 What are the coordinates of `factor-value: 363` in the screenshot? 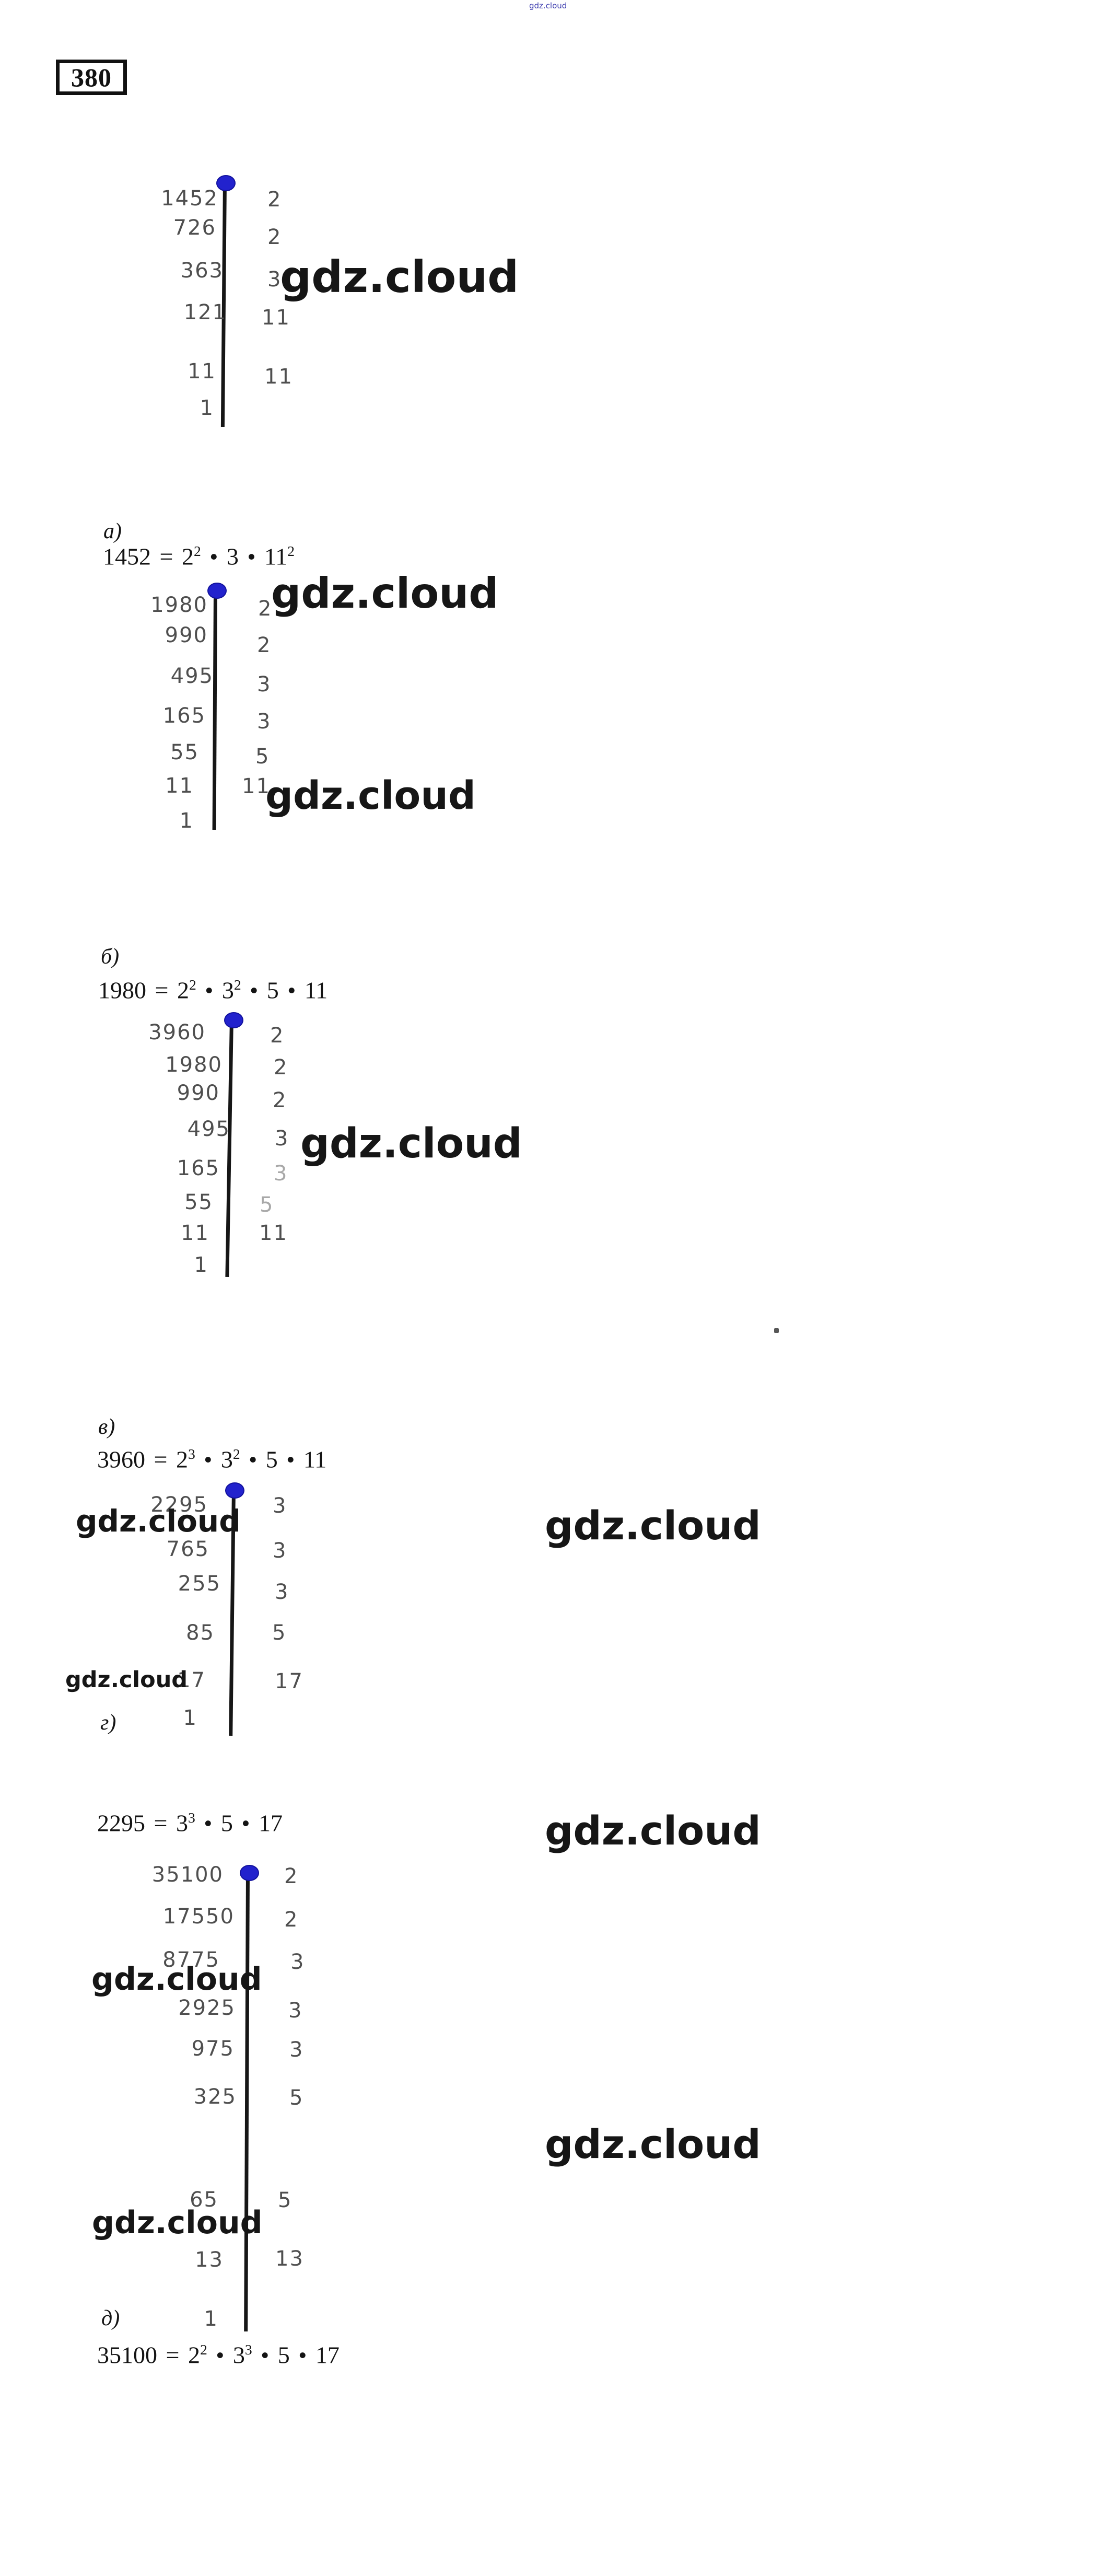 It's located at (202, 271).